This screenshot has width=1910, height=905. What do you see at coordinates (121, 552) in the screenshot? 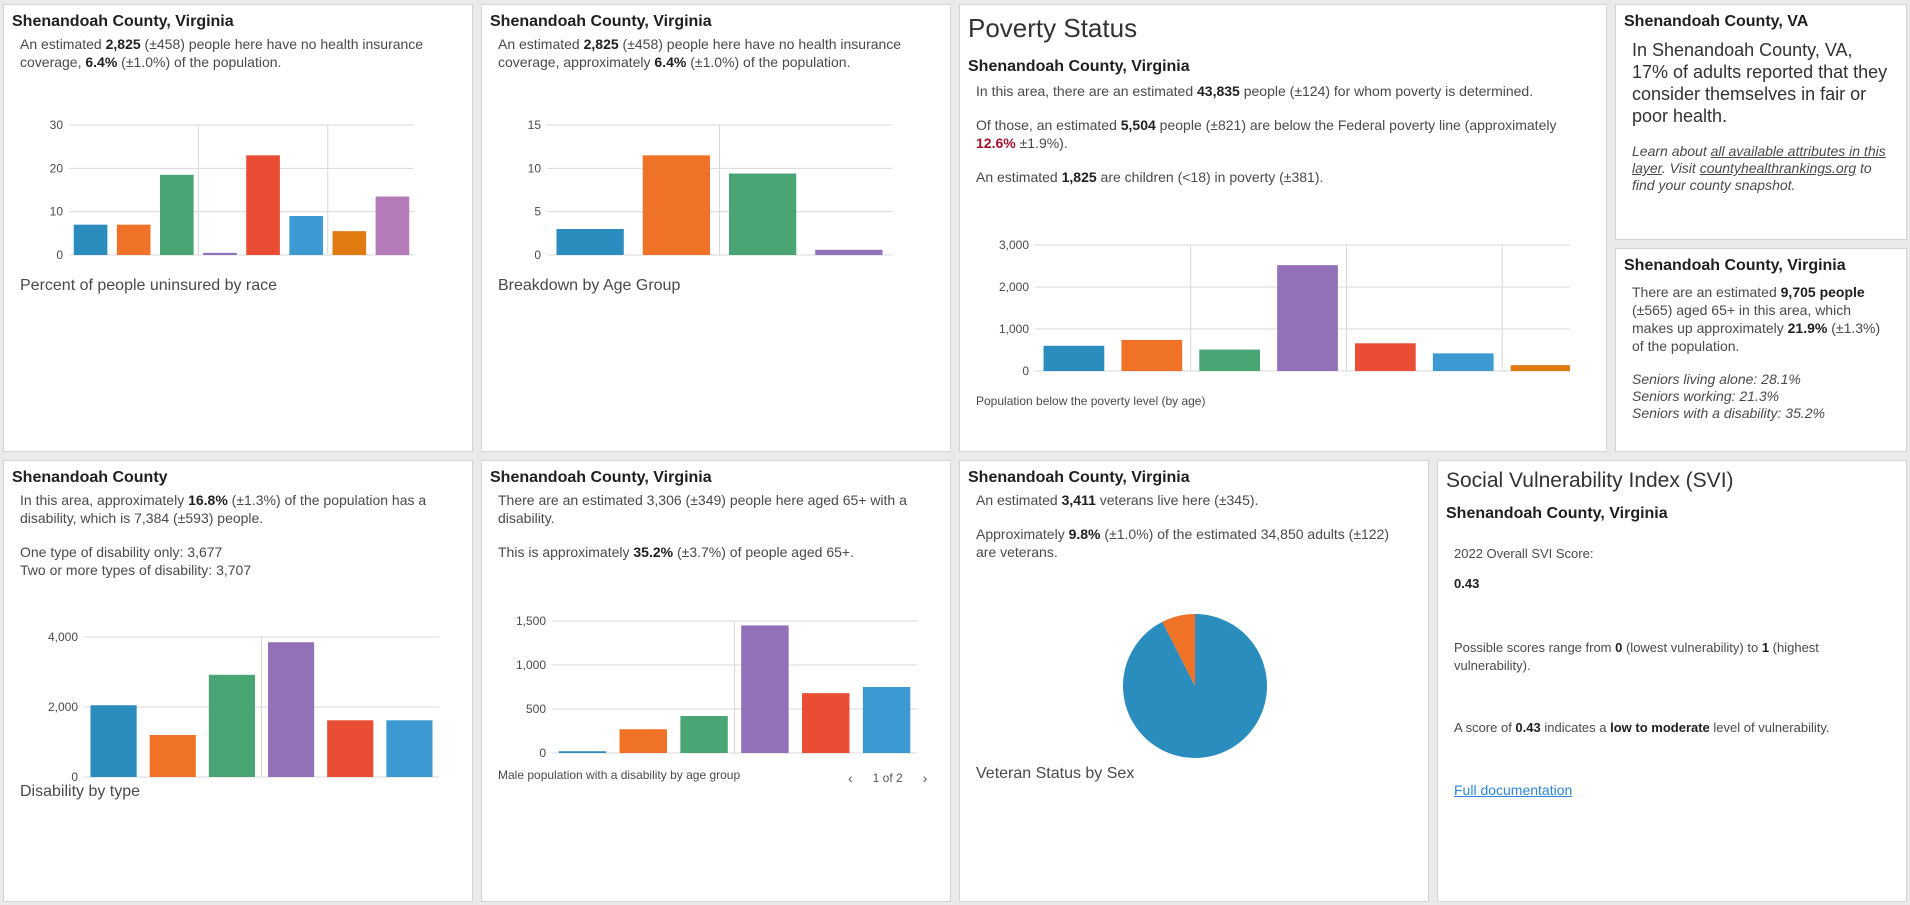
I see `one-type-text: One type of disability only: 3,677` at bounding box center [121, 552].